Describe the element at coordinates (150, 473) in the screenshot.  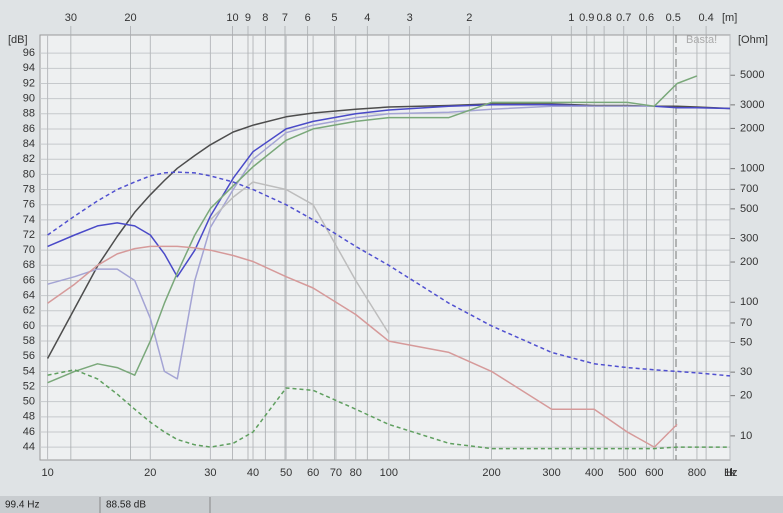
I see `x-tick-label: 20` at that location.